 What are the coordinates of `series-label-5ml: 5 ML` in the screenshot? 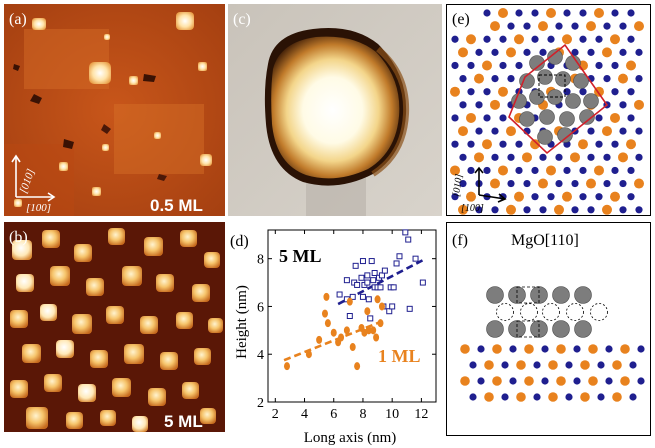 It's located at (300, 256).